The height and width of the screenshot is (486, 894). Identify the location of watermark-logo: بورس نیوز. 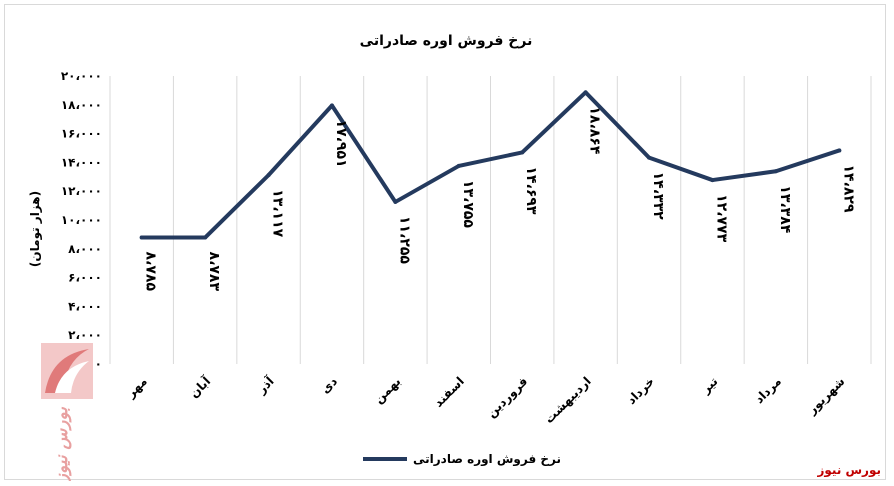
(67, 412).